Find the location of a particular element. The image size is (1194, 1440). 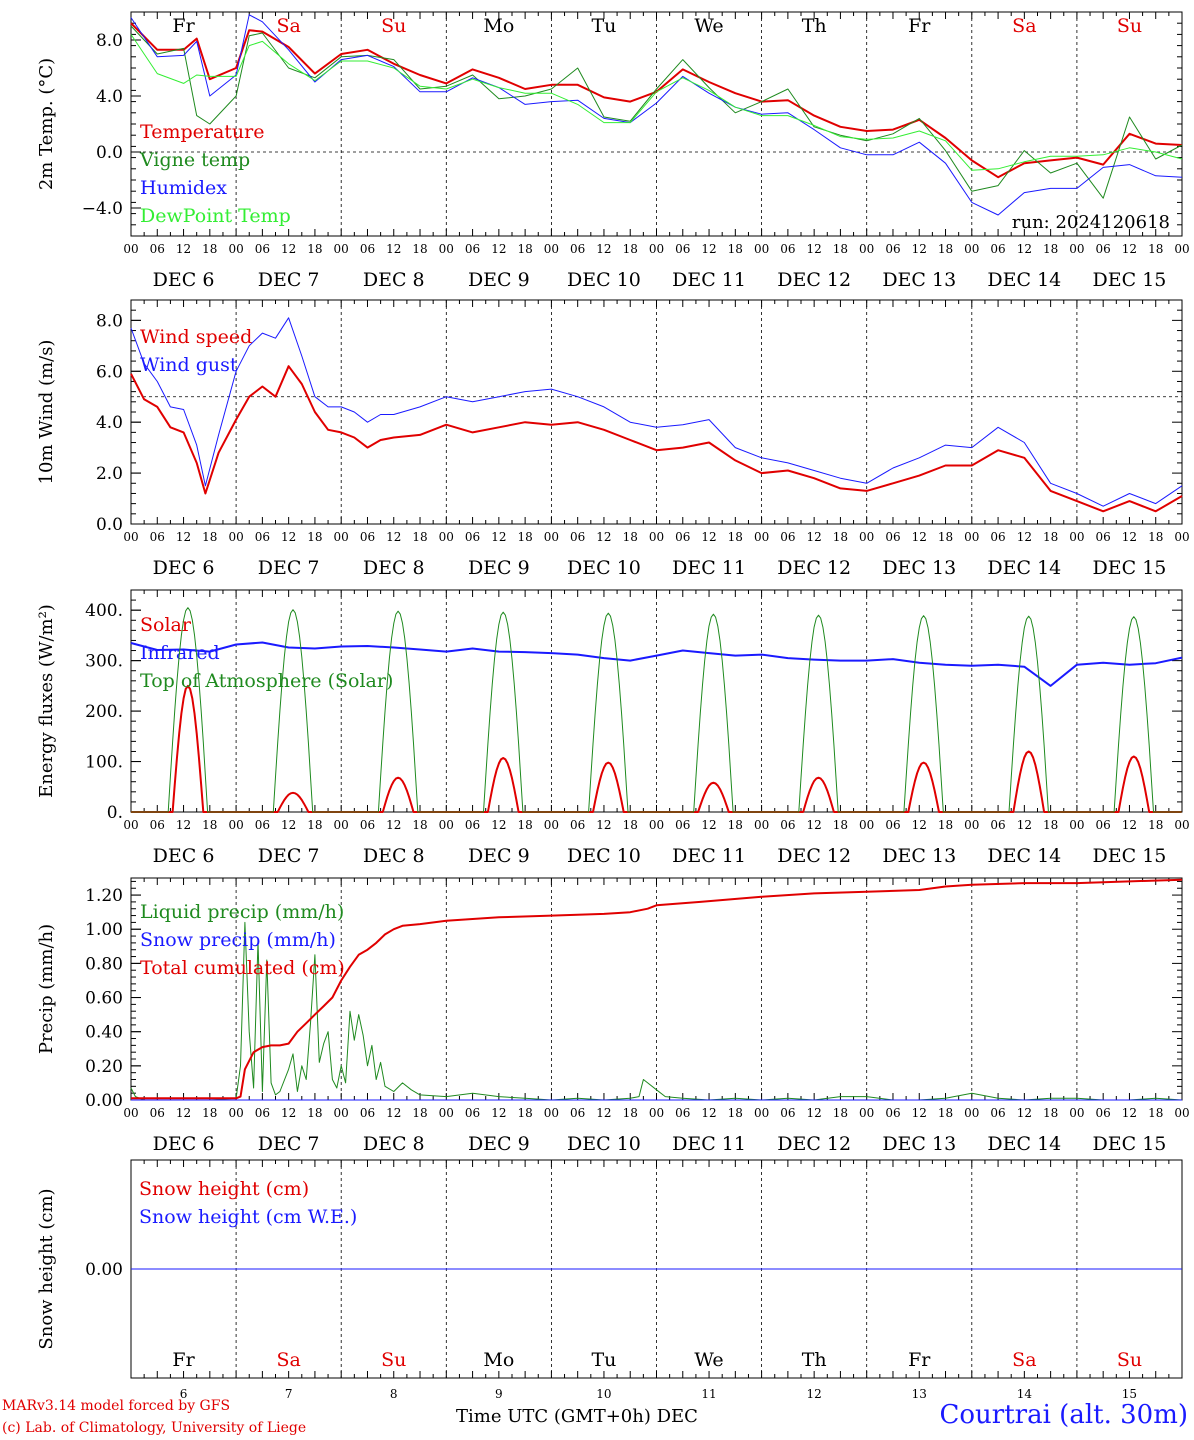

day-name-label: We is located at coordinates (708, 26).